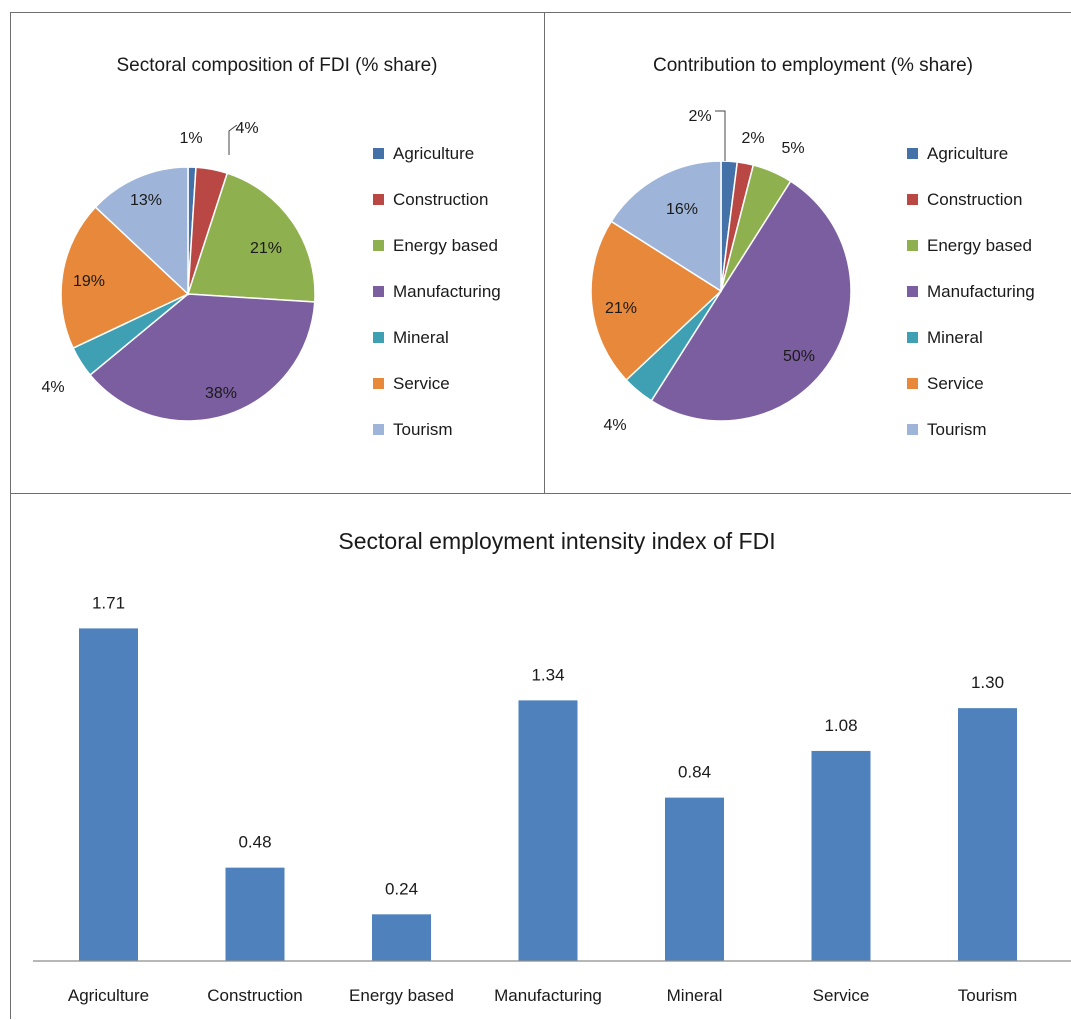 This screenshot has width=1071, height=1020. Describe the element at coordinates (792, 148) in the screenshot. I see `data-label-energy-based: 5%` at that location.